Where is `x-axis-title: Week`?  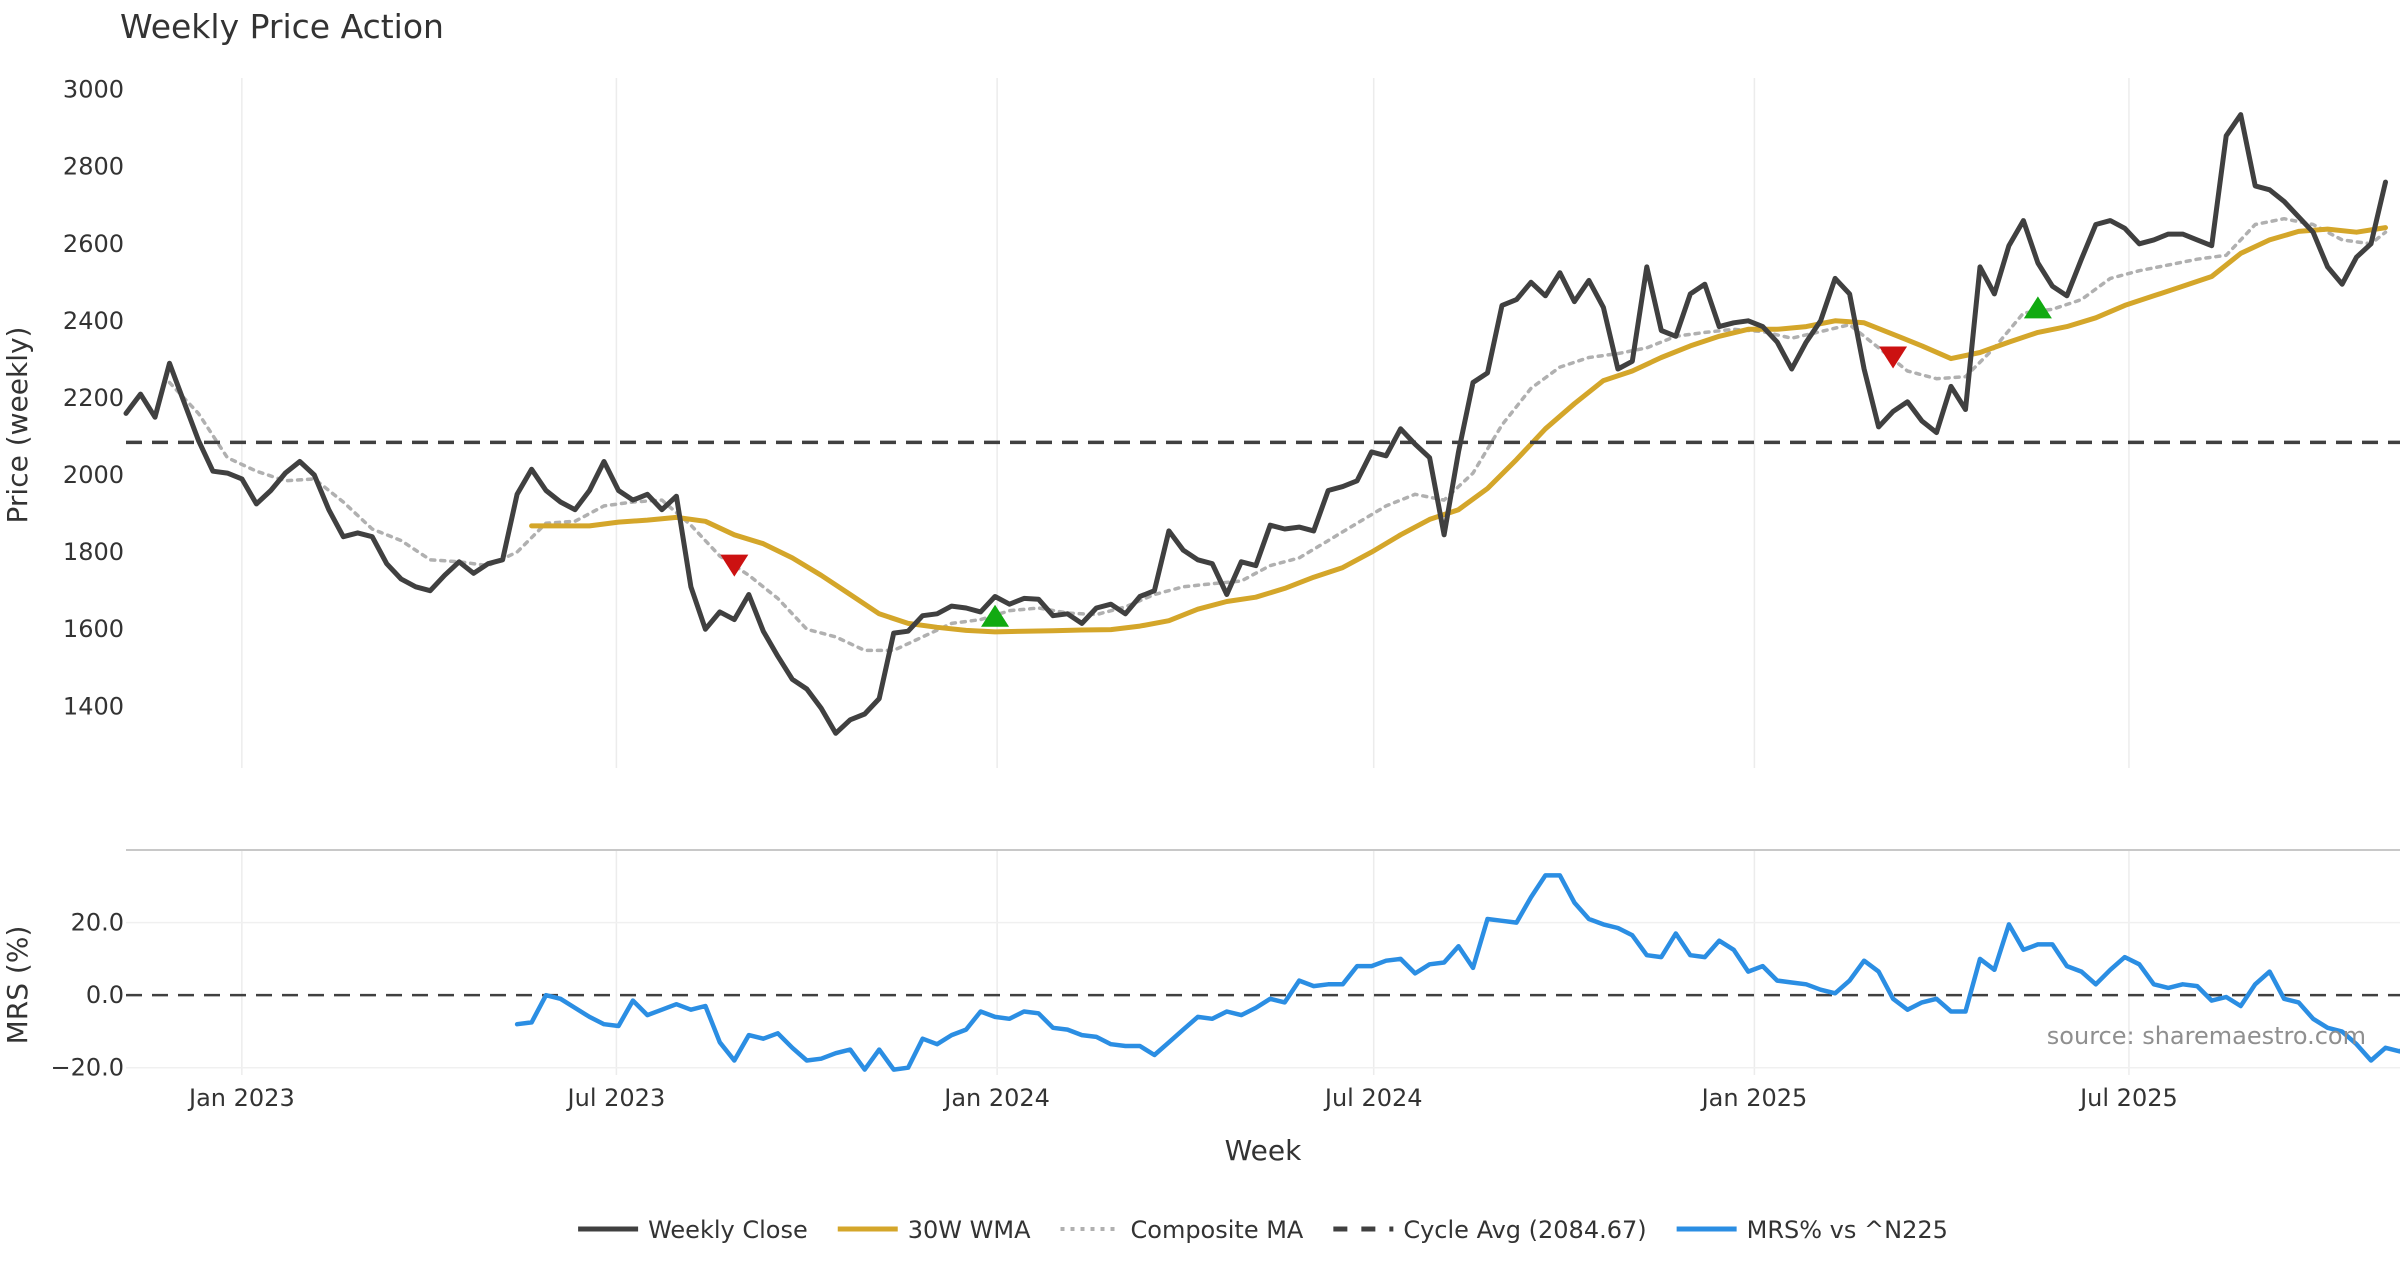
x-axis-title: Week is located at coordinates (1263, 1150).